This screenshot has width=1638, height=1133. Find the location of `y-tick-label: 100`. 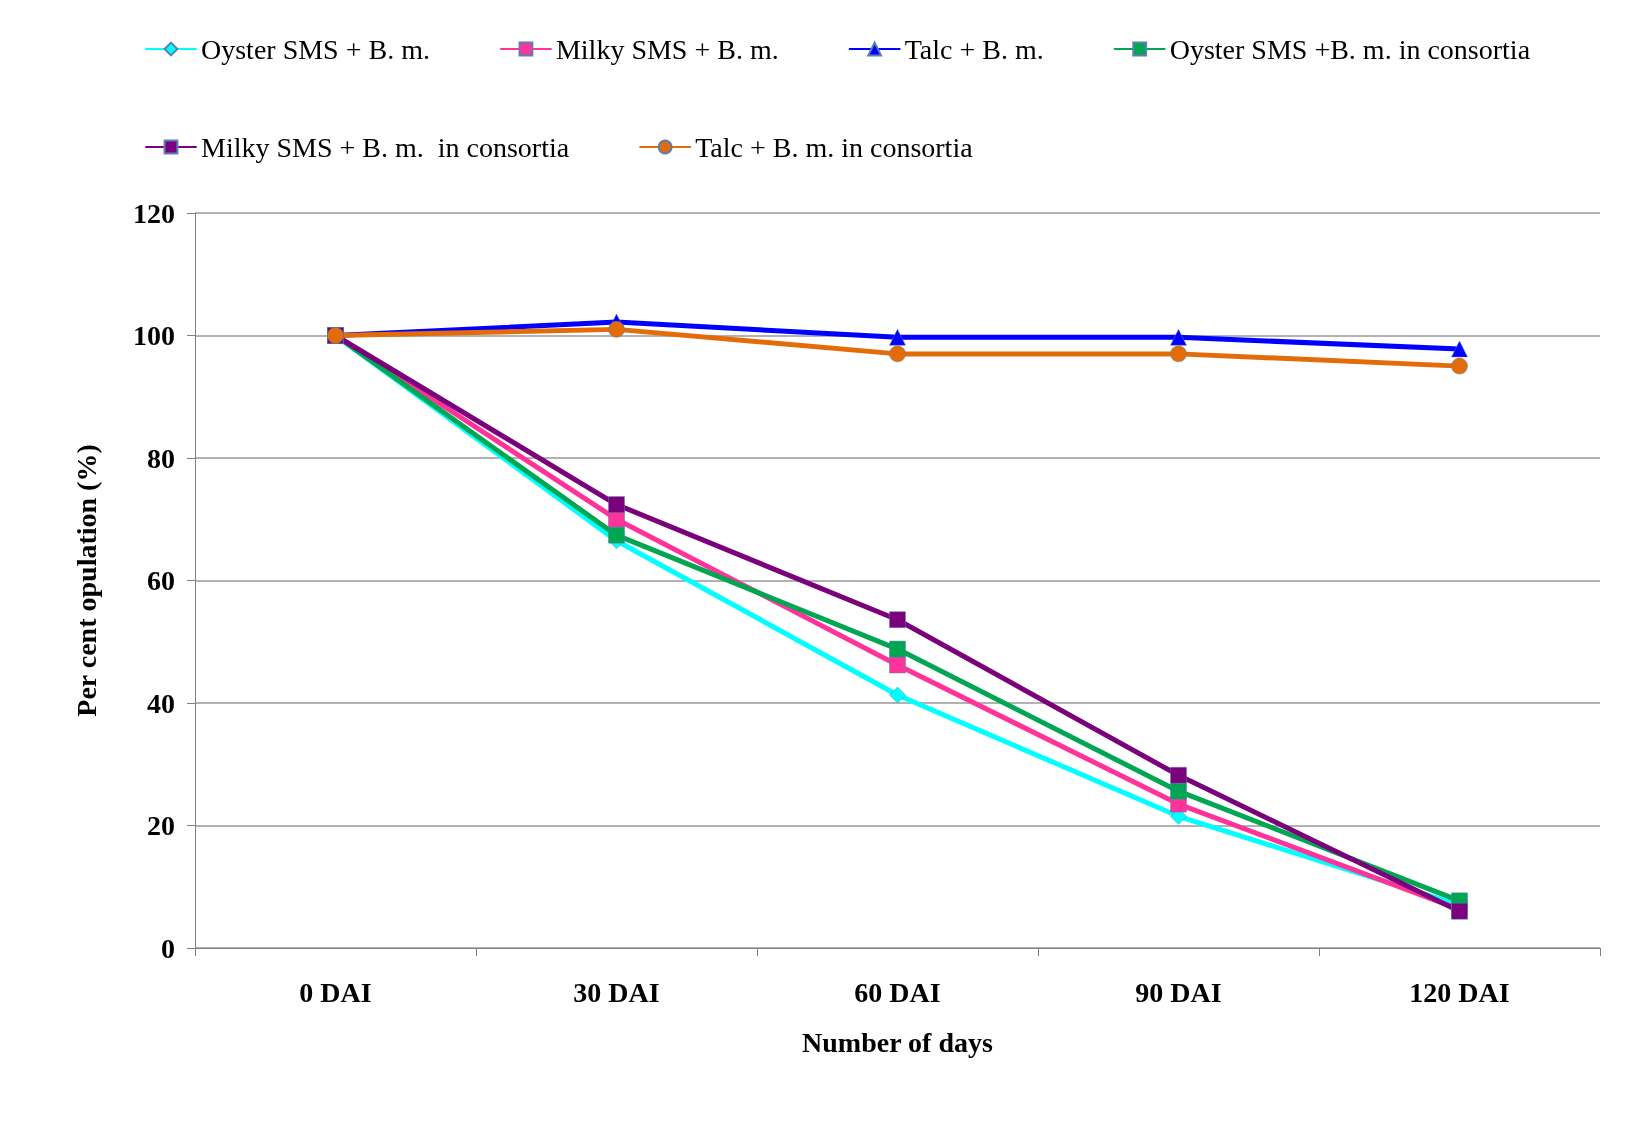

y-tick-label: 100 is located at coordinates (154, 335).